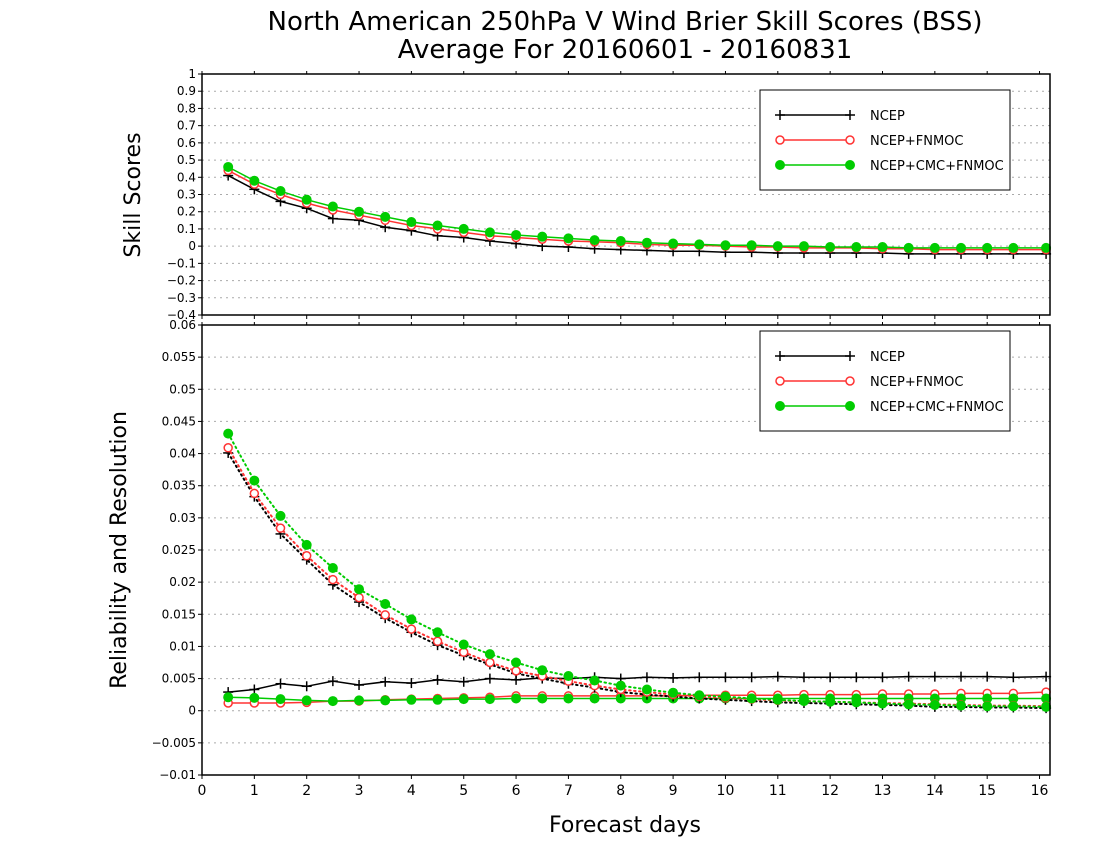 The height and width of the screenshot is (850, 1100). I want to click on x-tick-label: 9, so click(673, 791).